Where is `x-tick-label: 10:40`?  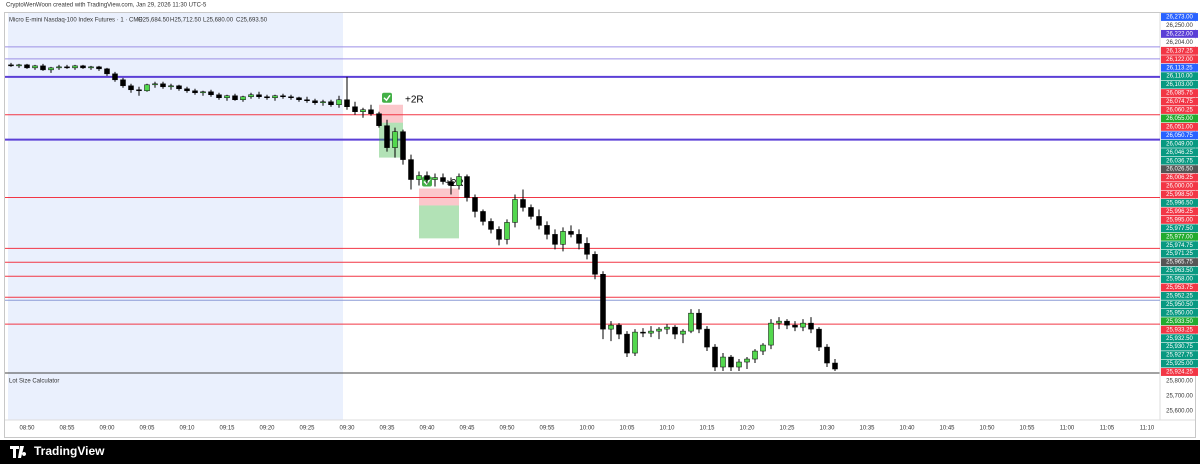
x-tick-label: 10:40 is located at coordinates (907, 429).